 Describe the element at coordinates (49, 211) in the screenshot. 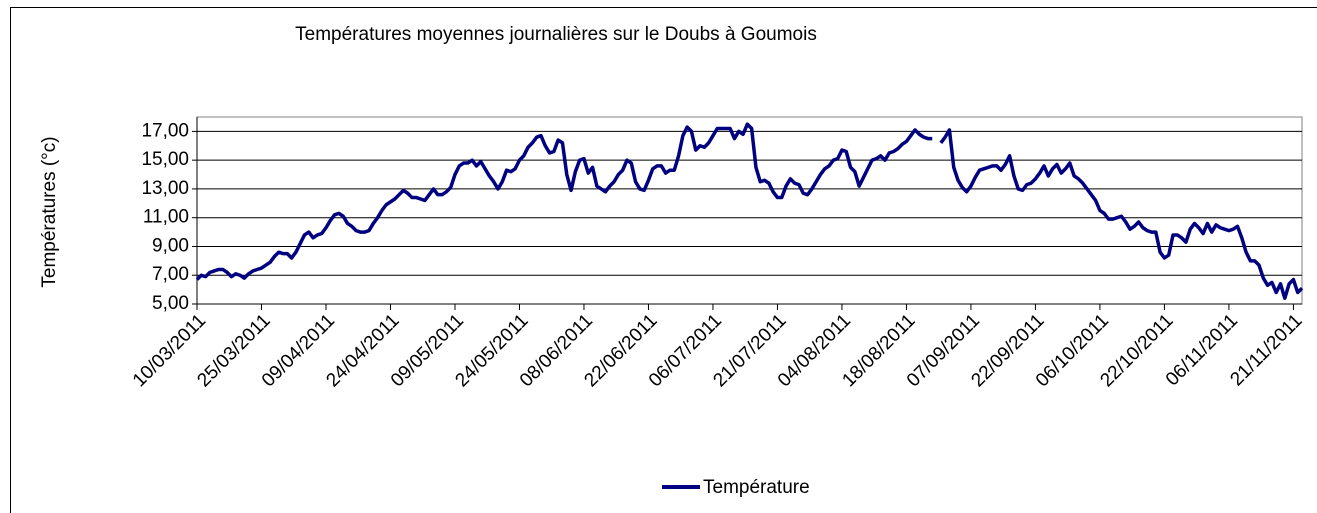

I see `y-axis-label: Températures (°c)` at that location.